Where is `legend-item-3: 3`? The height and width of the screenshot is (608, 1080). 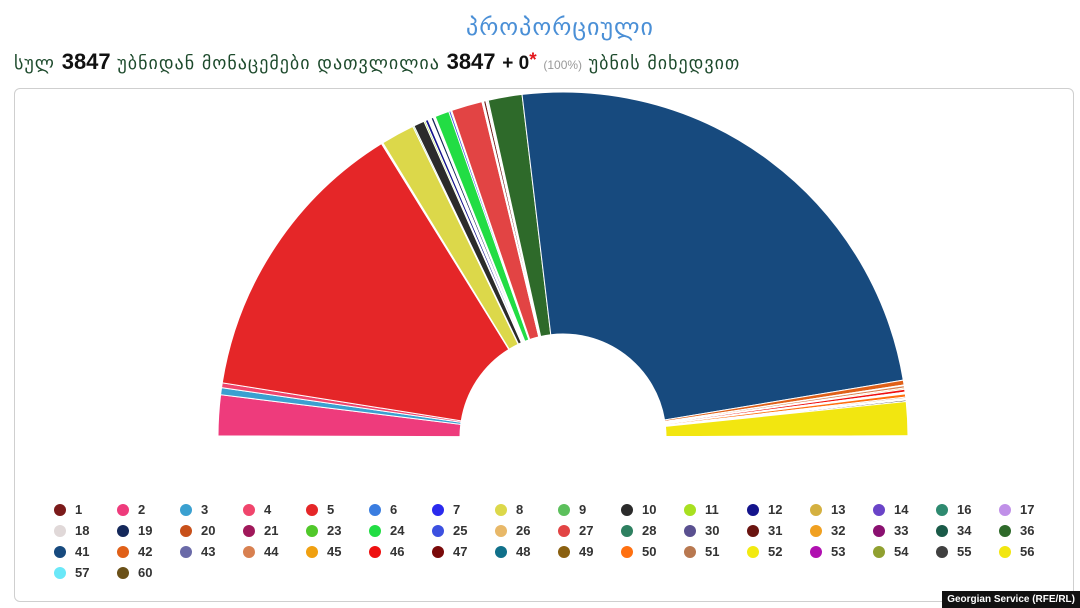 legend-item-3: 3 is located at coordinates (211, 509).